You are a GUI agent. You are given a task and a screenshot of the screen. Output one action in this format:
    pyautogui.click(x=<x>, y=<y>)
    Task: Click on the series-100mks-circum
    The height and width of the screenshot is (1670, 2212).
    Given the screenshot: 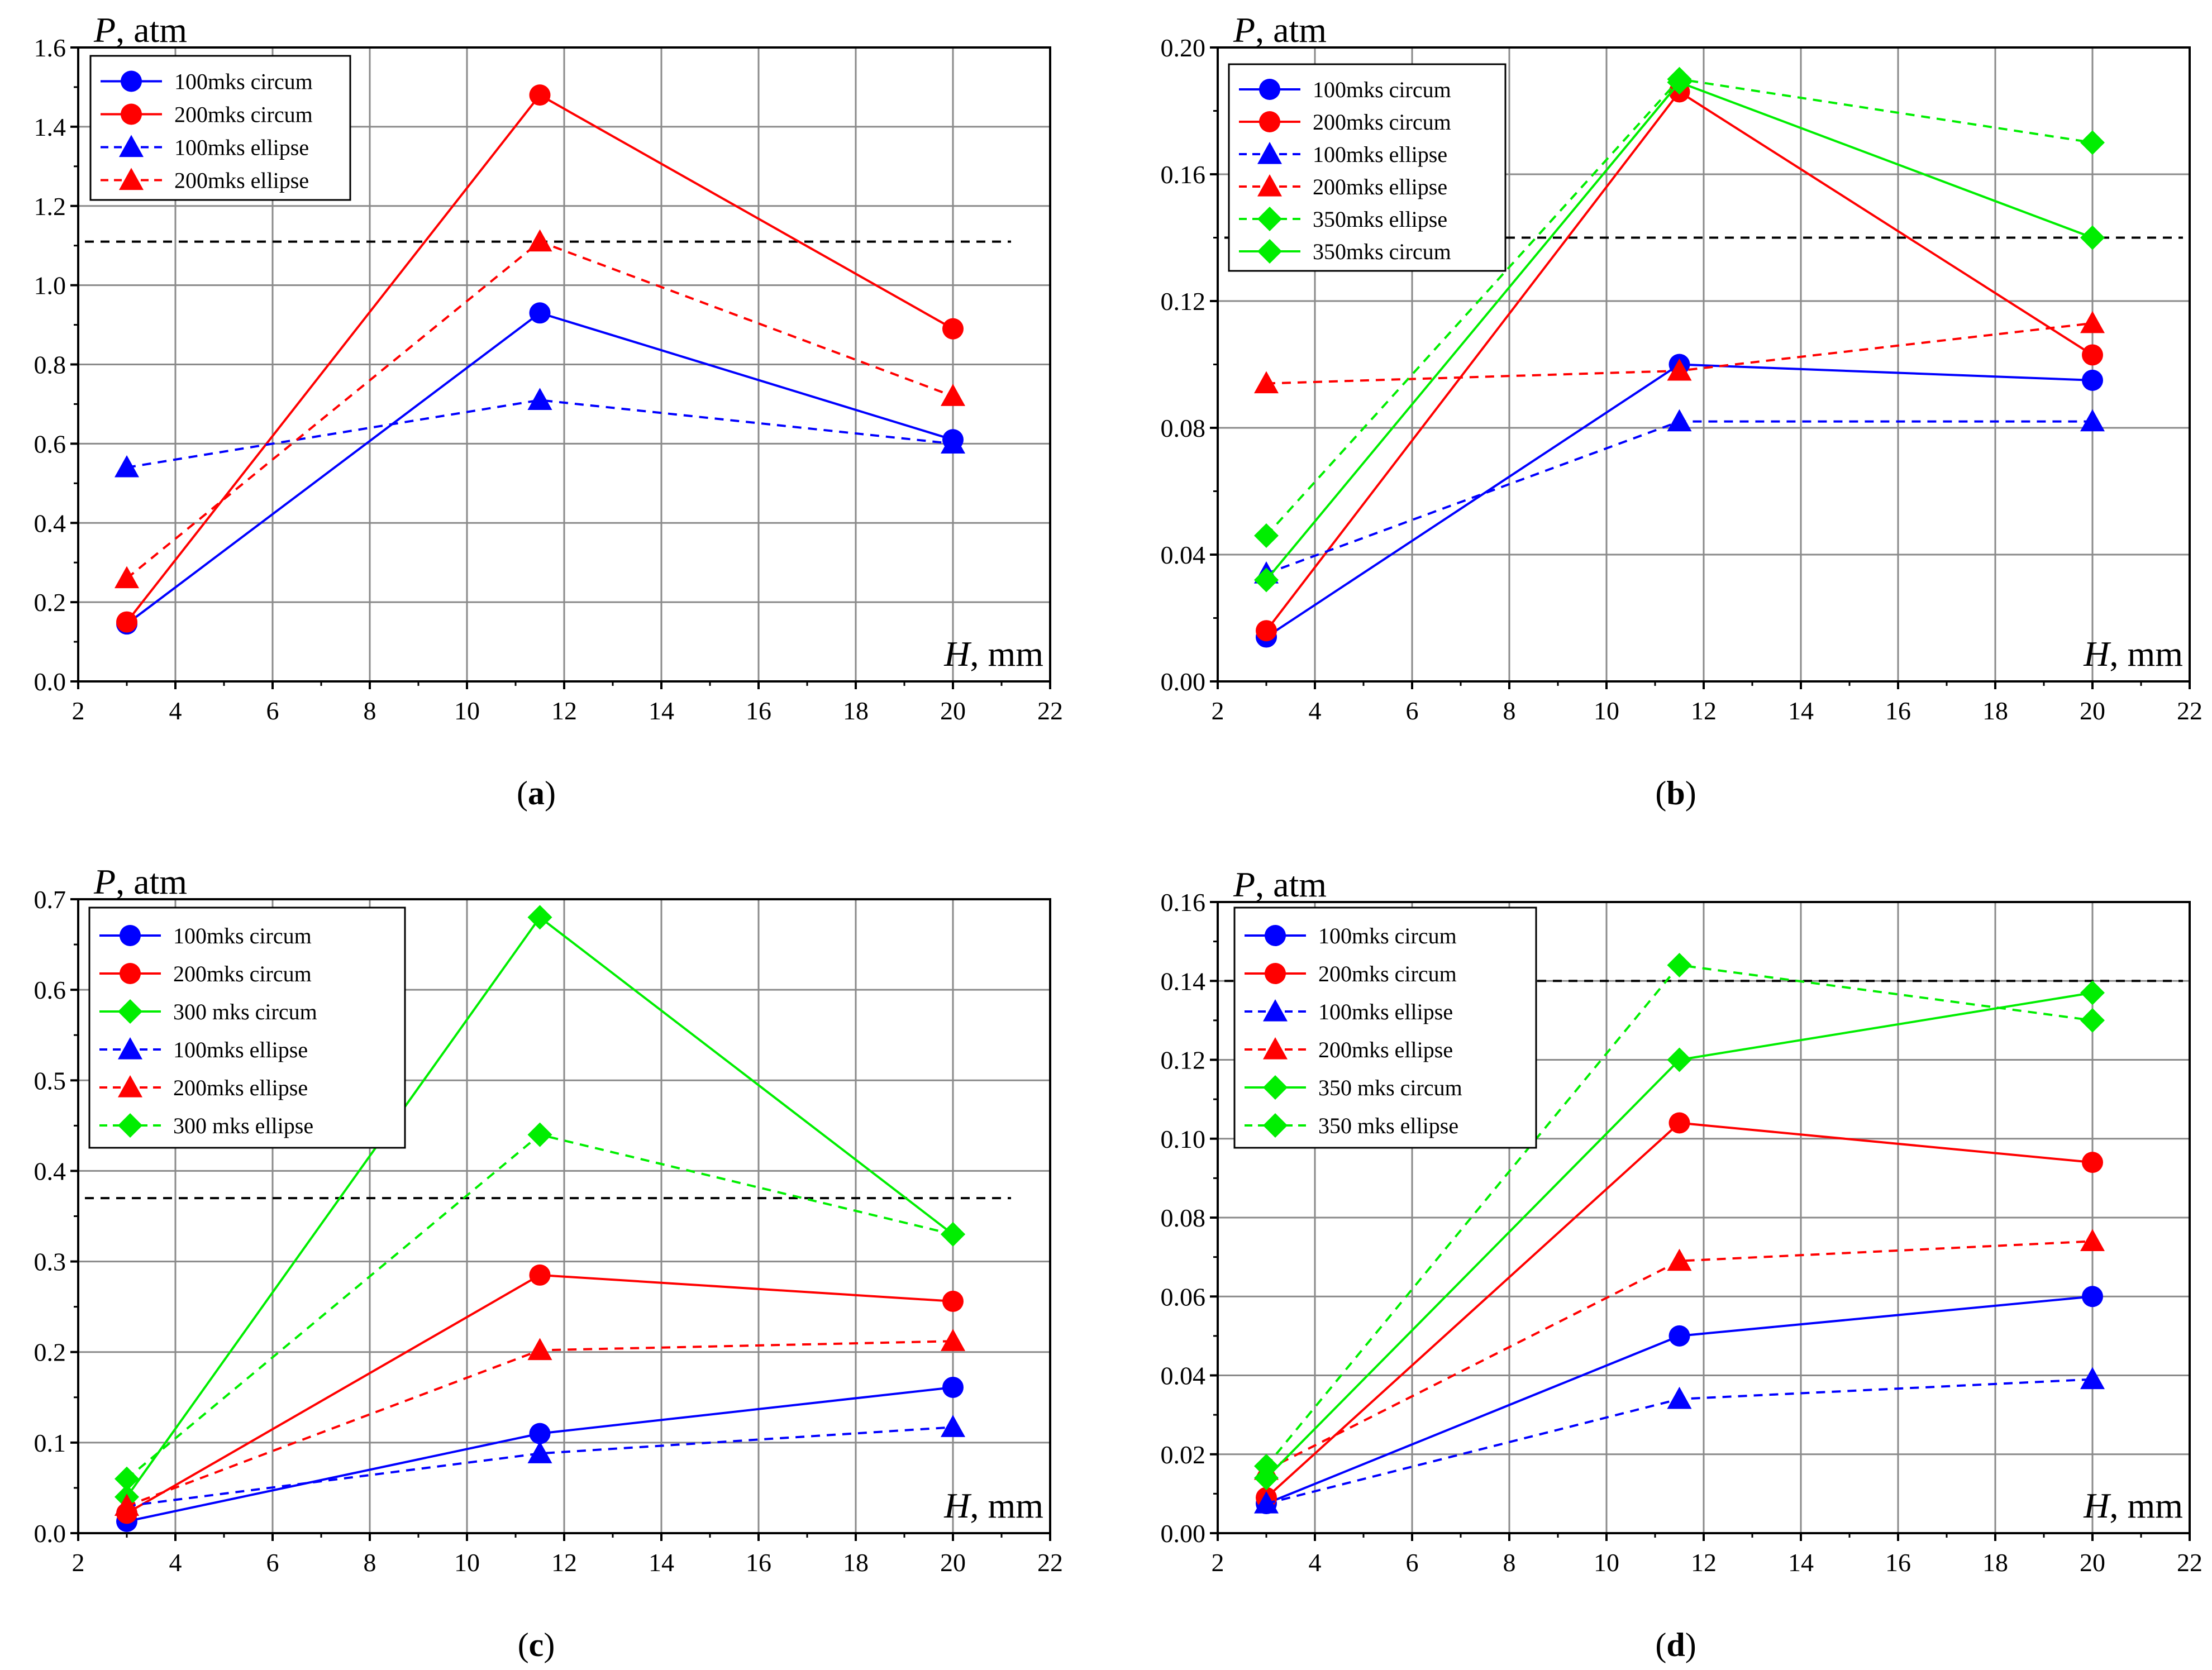 What is the action you would take?
    pyautogui.click(x=1680, y=501)
    